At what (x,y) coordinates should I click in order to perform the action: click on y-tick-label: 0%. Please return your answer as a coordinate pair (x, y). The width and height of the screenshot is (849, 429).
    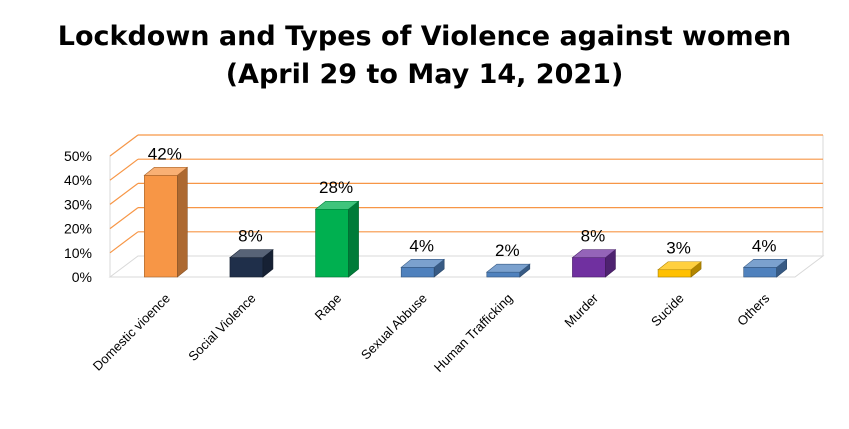
    Looking at the image, I should click on (82, 277).